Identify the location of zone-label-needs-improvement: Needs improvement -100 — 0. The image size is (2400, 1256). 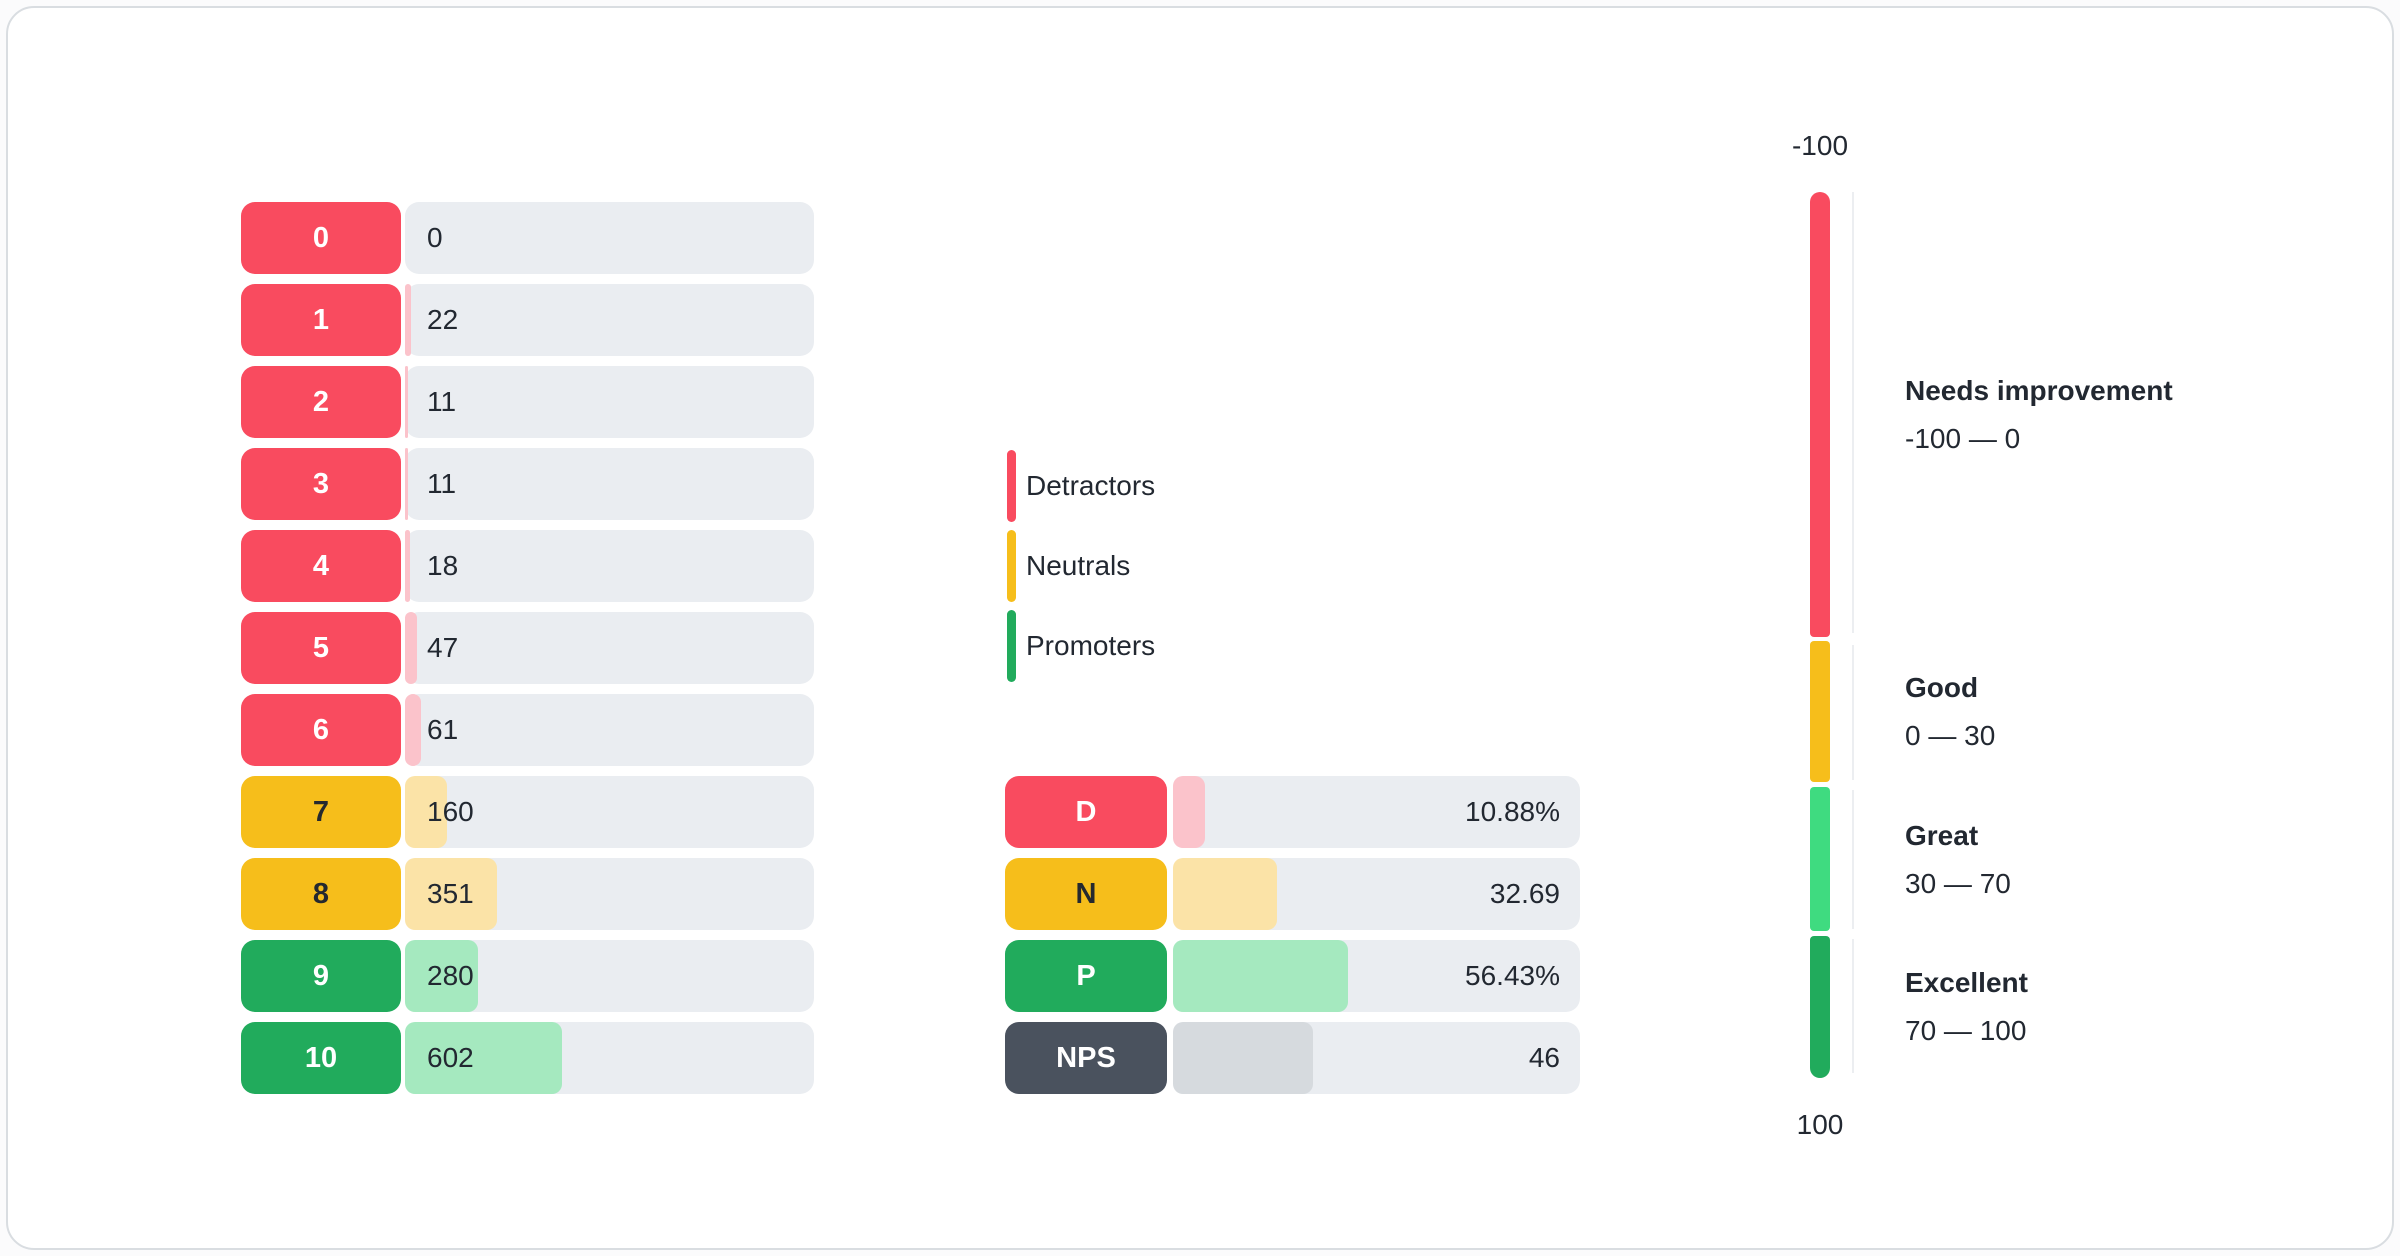
(2039, 415).